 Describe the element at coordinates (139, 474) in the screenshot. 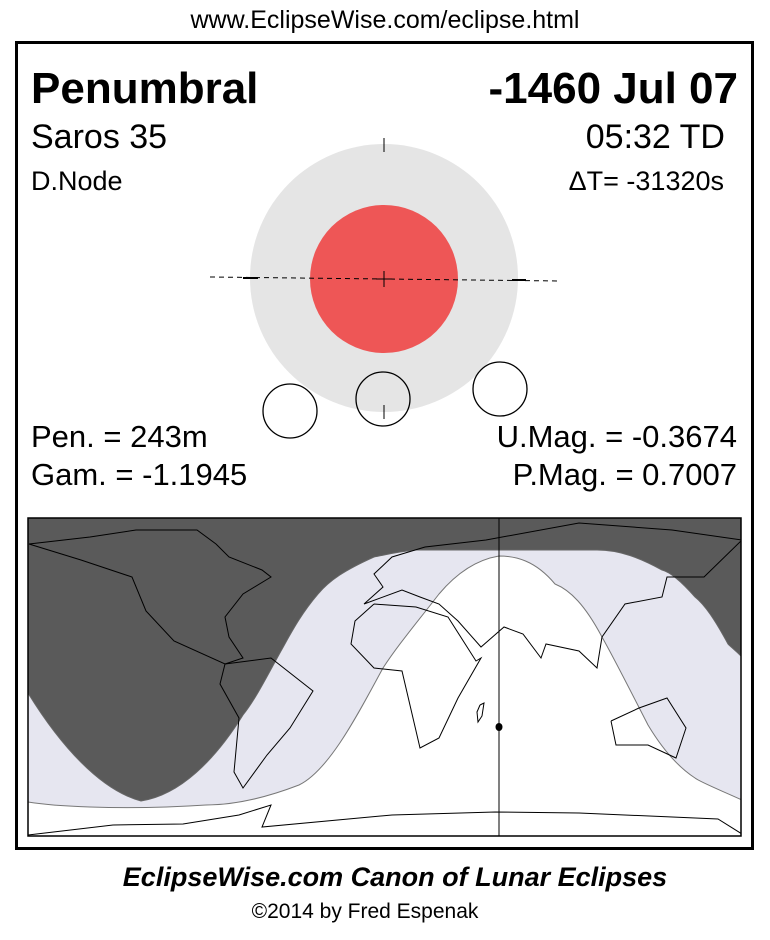

I see `gamma-value: Gam. = -1.1945` at that location.